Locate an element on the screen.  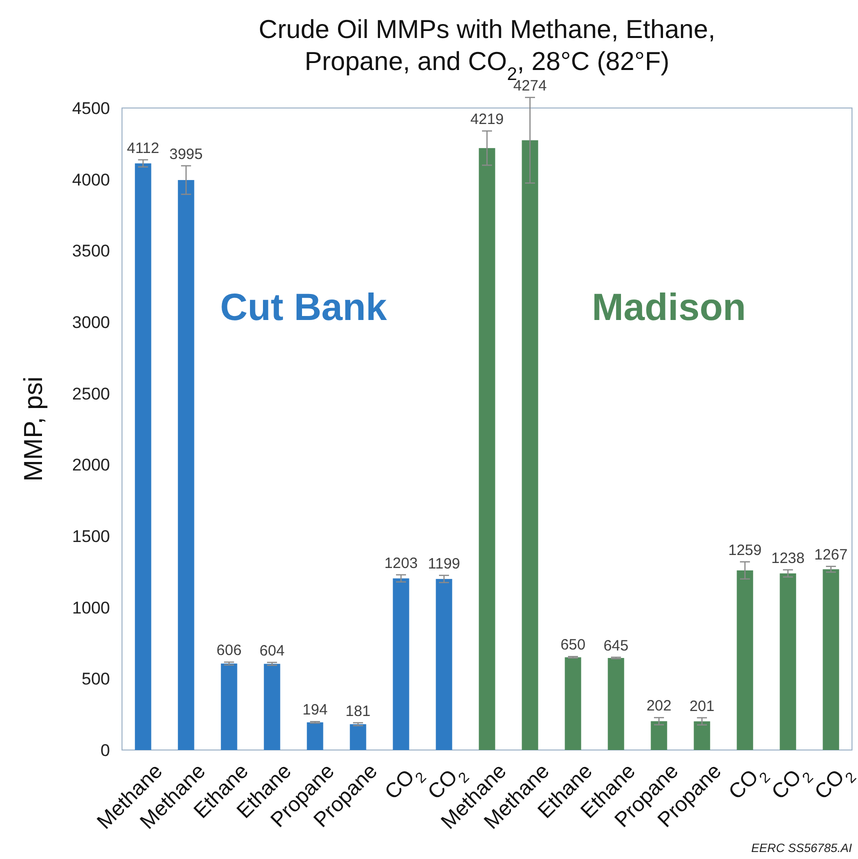
data-label: 645 is located at coordinates (615, 645).